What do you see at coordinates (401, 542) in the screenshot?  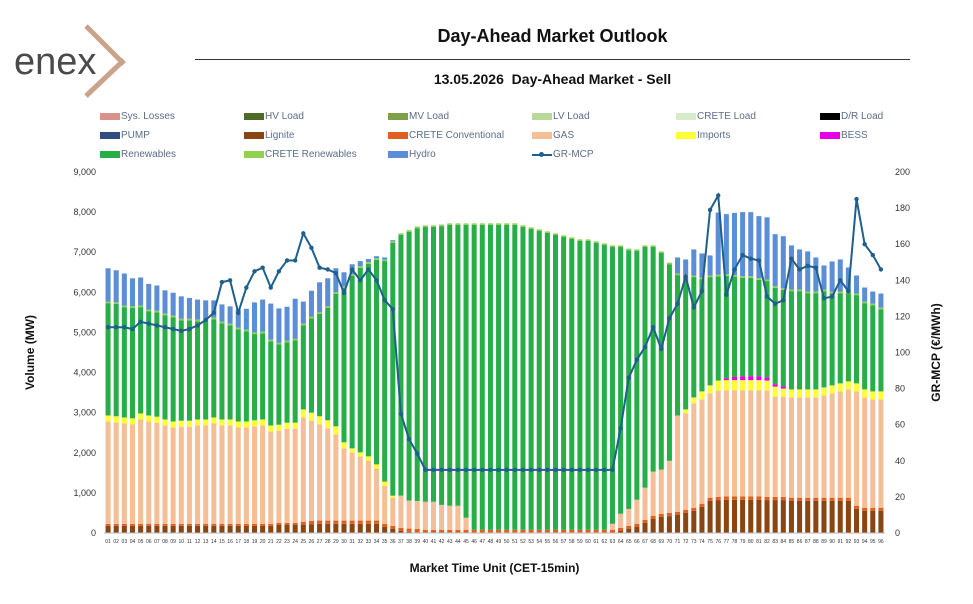 I see `x-tick-label: 37` at bounding box center [401, 542].